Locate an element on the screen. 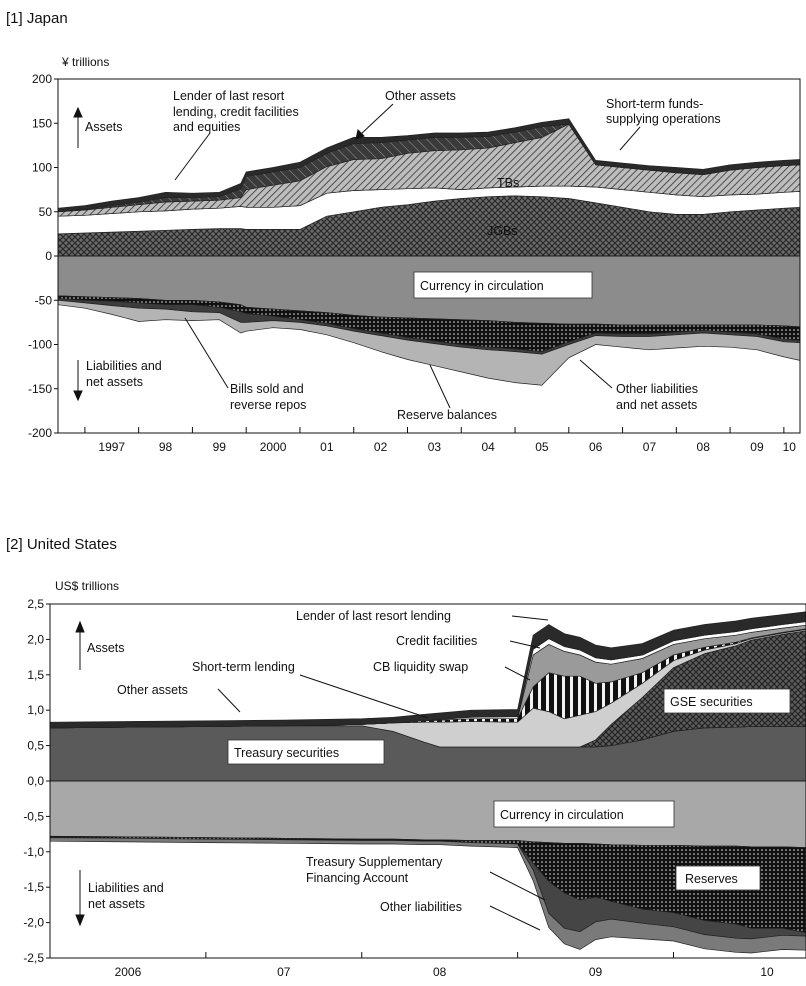 This screenshot has width=806, height=986. japan-currency-label: Currency in circulation is located at coordinates (482, 286).